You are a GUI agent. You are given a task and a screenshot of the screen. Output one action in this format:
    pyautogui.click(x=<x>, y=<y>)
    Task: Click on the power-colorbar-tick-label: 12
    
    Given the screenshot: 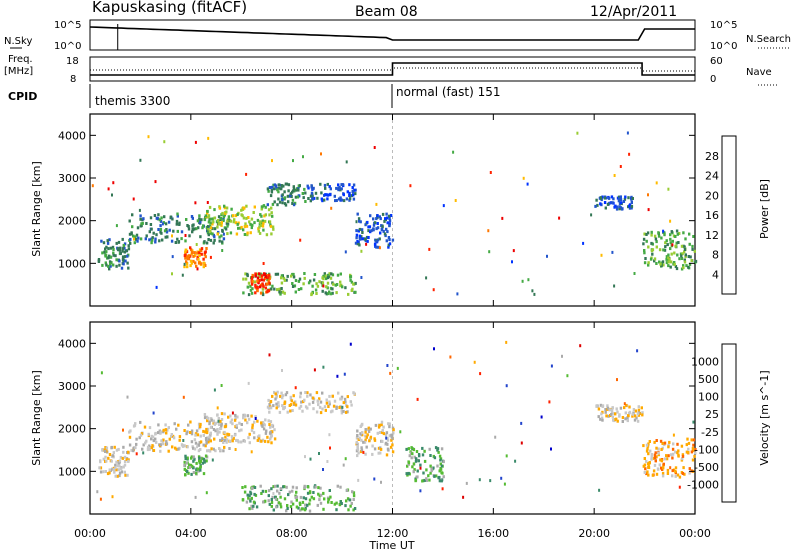 What is the action you would take?
    pyautogui.click(x=712, y=235)
    